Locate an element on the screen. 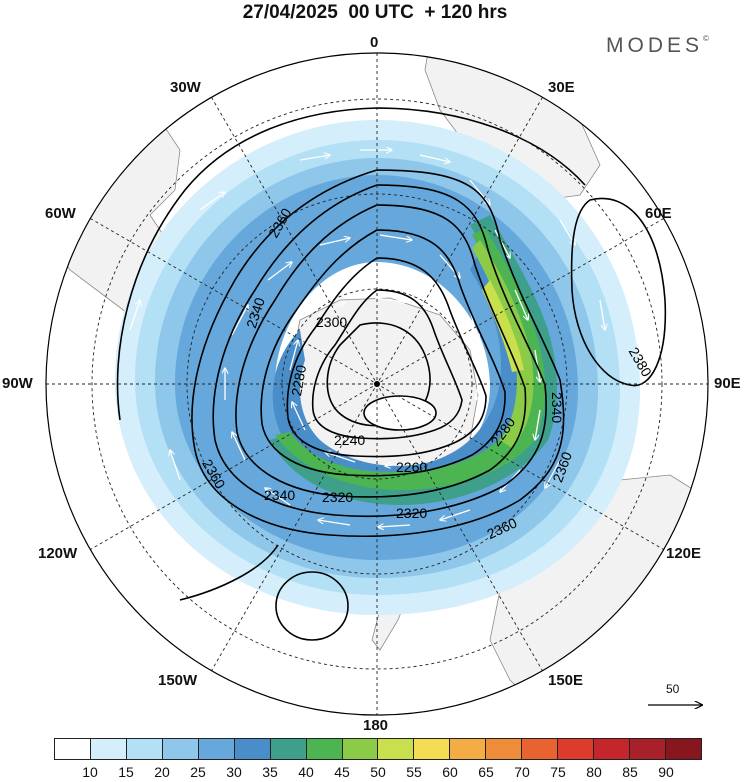 Image resolution: width=750 pixels, height=782 pixels. contour-label: 2280 is located at coordinates (298, 381).